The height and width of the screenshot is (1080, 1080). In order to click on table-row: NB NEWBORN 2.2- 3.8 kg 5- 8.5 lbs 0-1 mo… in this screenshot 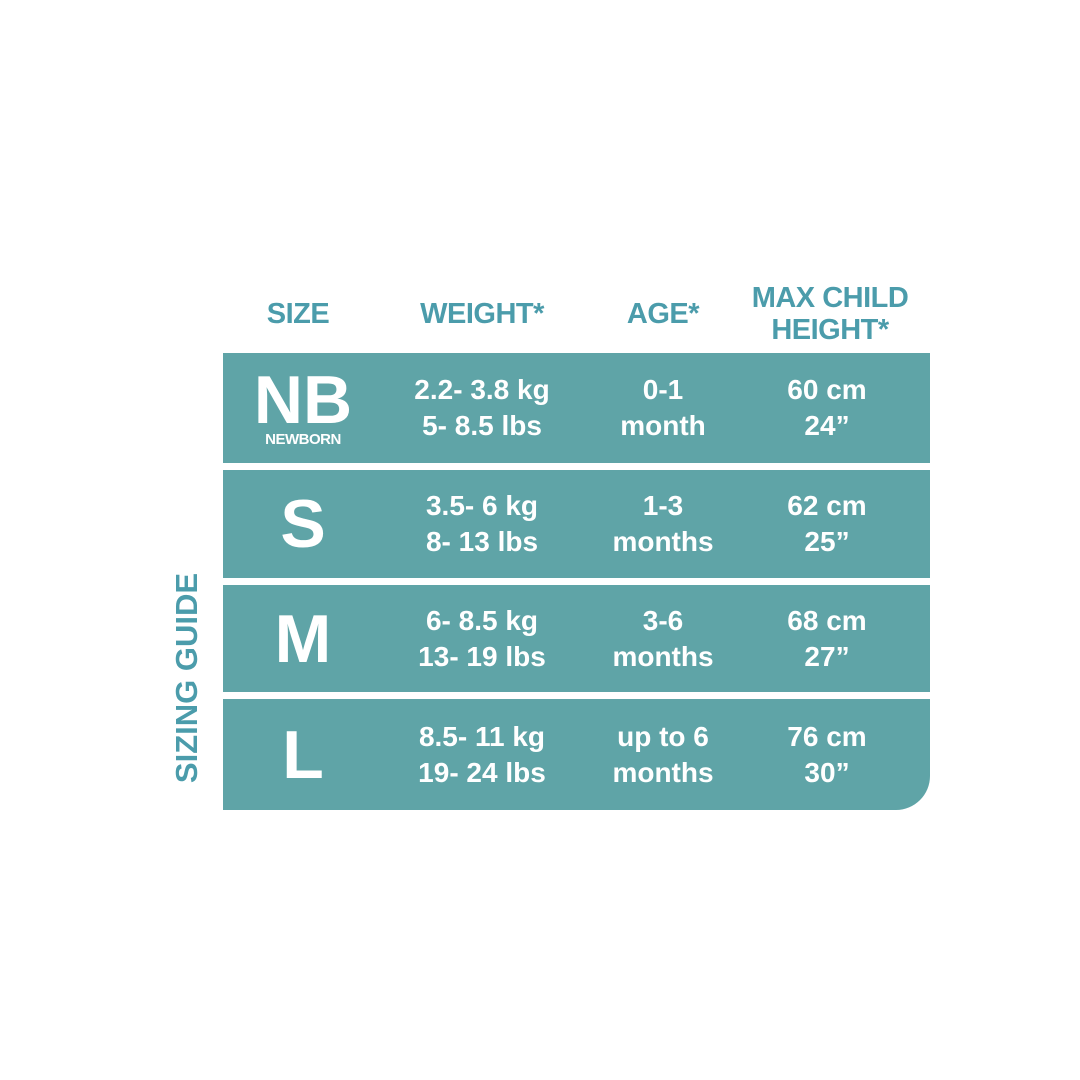, I will do `click(576, 408)`.